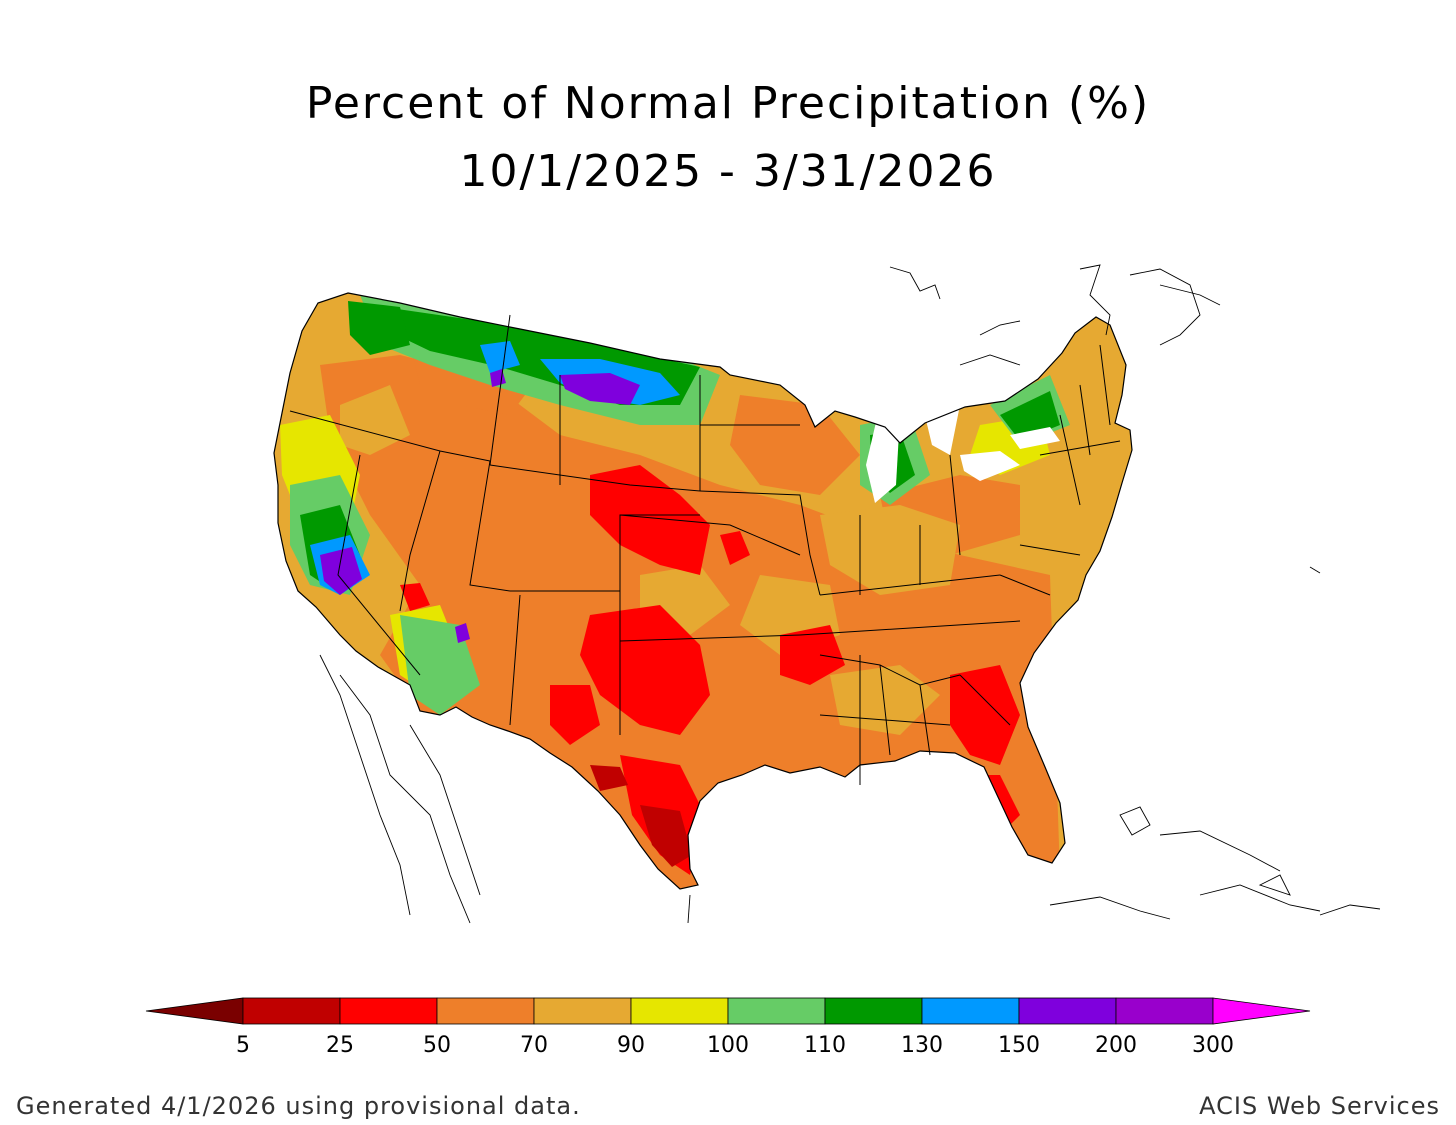  What do you see at coordinates (1261, 1011) in the screenshot?
I see `legend-arrow-high` at bounding box center [1261, 1011].